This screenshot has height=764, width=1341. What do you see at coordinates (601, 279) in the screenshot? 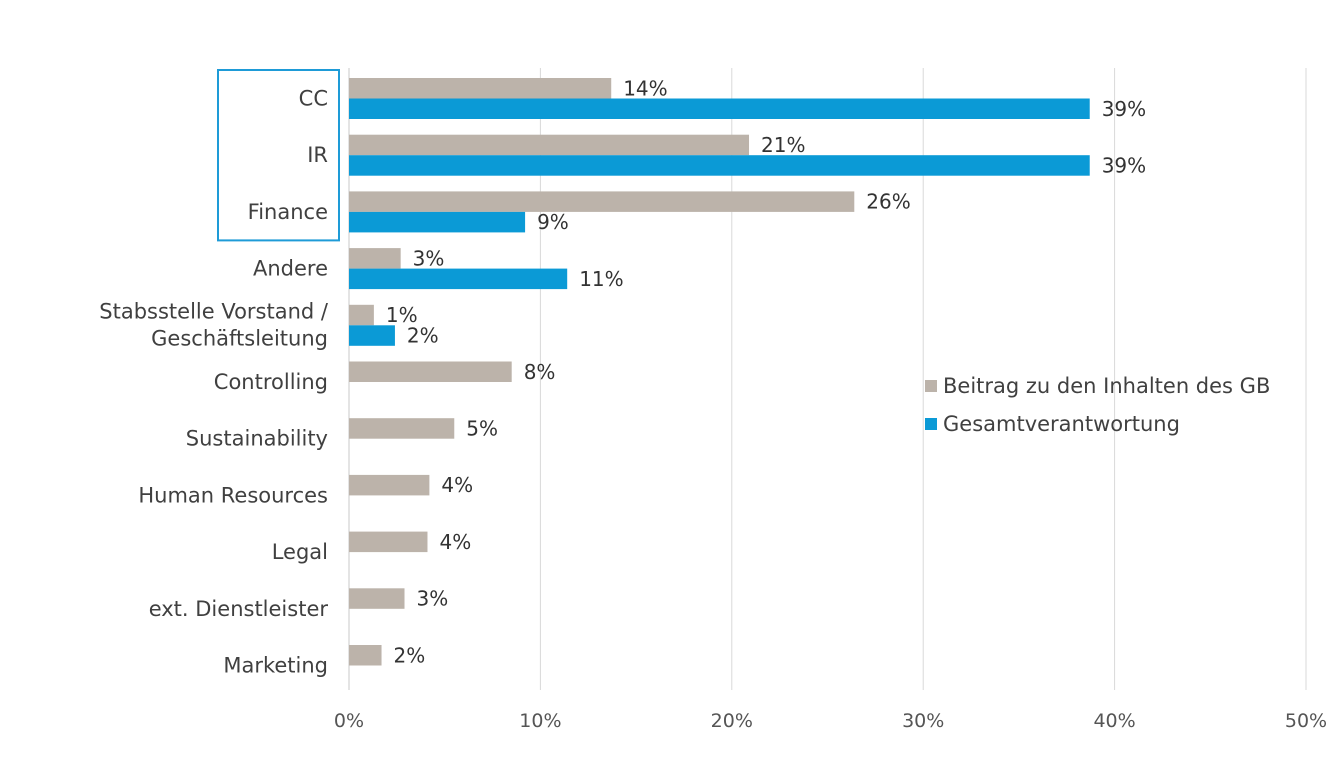
I see `value-label-gesamtverantwortung: 11%` at bounding box center [601, 279].